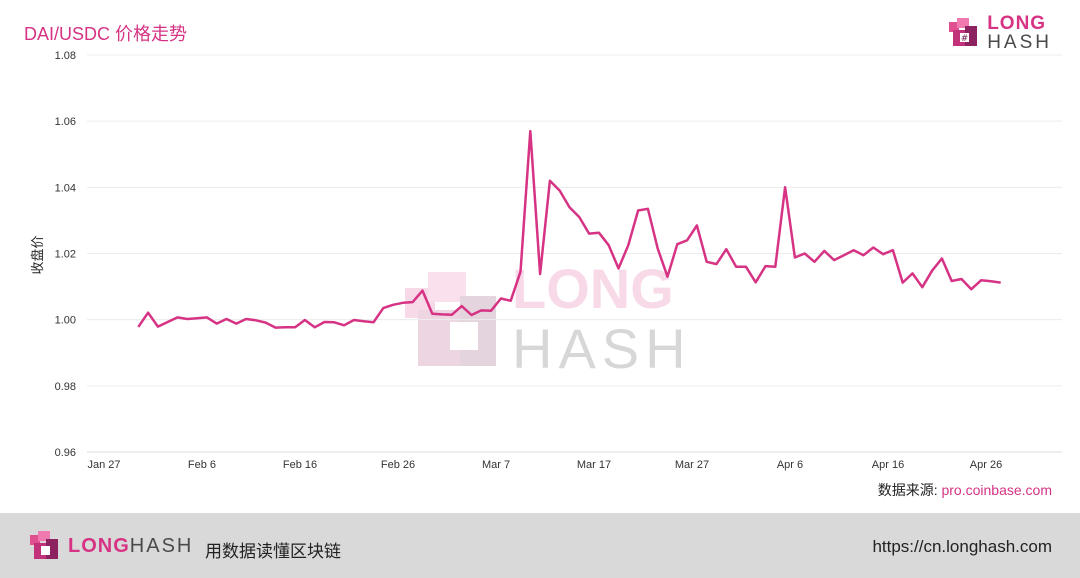 The width and height of the screenshot is (1080, 578). I want to click on y-axis-ticks: 0.96 0.98 1.00 1.02 1.04 1.06 1.08, so click(65, 254).